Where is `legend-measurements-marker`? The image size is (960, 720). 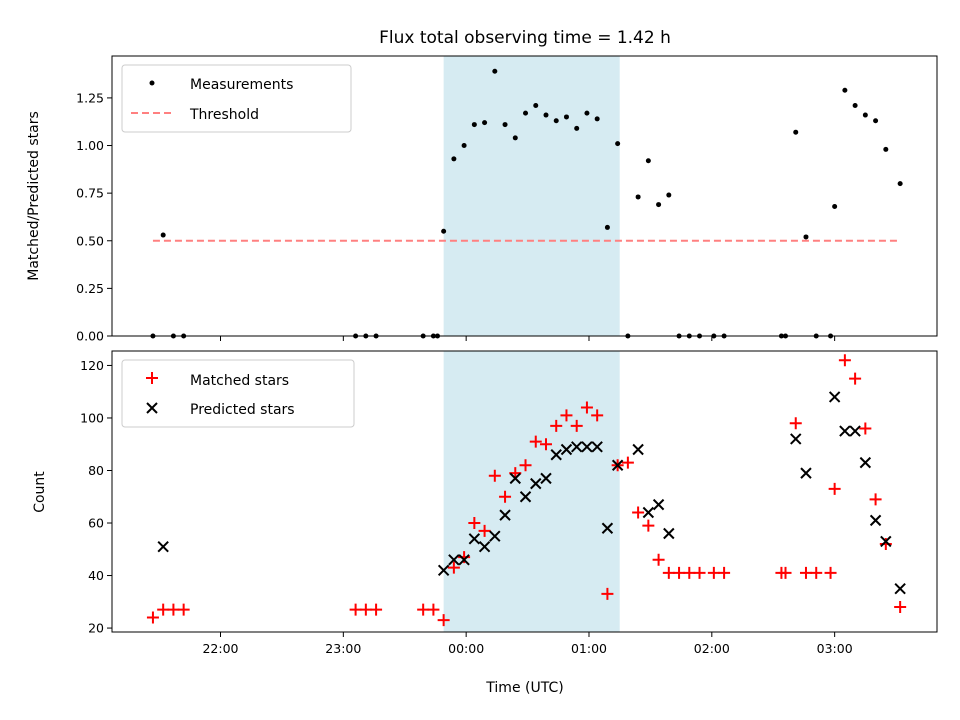
legend-measurements-marker is located at coordinates (152, 83).